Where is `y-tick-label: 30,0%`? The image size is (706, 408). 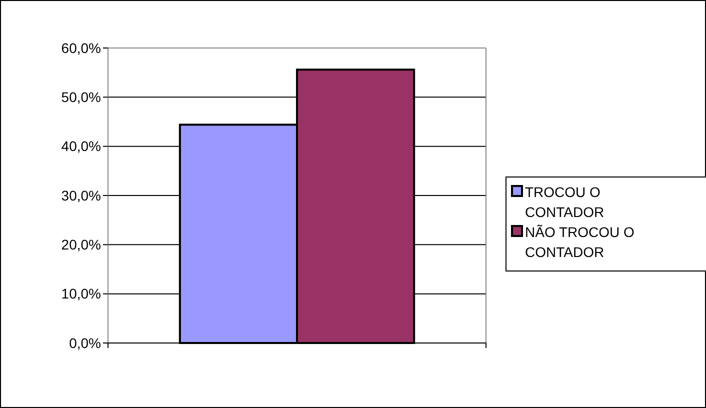
y-tick-label: 30,0% is located at coordinates (81, 195).